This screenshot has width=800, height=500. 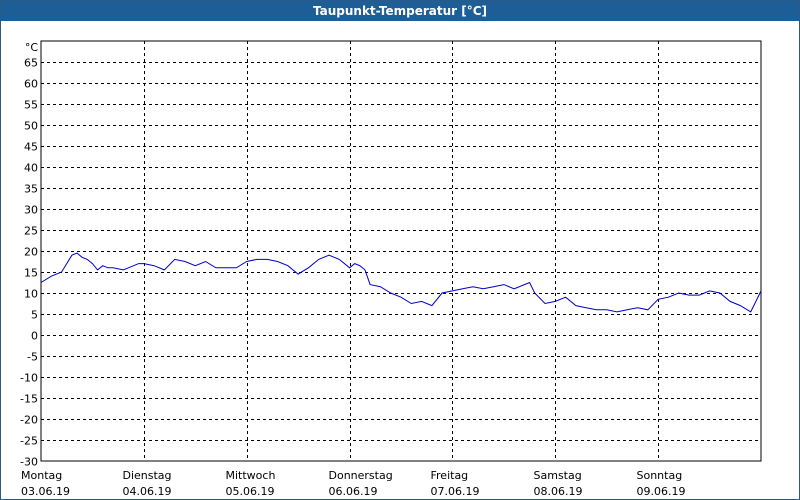 I want to click on x-tick-date: 03.06.19, so click(x=45, y=491).